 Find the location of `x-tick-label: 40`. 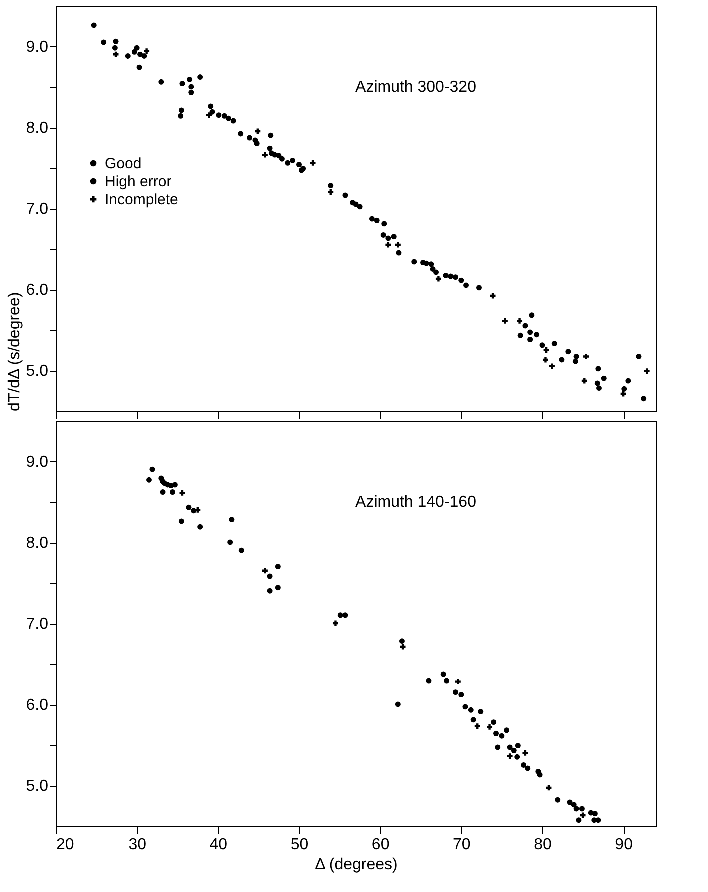

x-tick-label: 40 is located at coordinates (219, 845).